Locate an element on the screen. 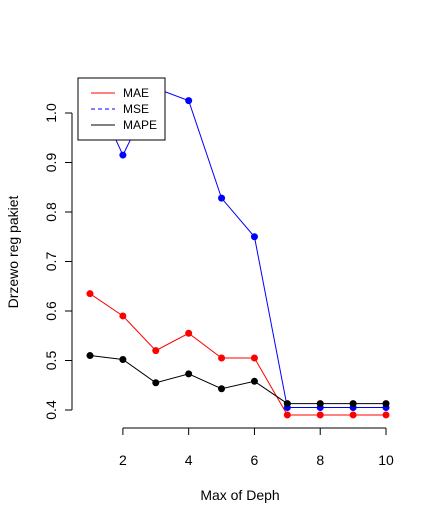 Image resolution: width=439 pixels, height=531 pixels. y-tick-label: 0.9 is located at coordinates (51, 163).